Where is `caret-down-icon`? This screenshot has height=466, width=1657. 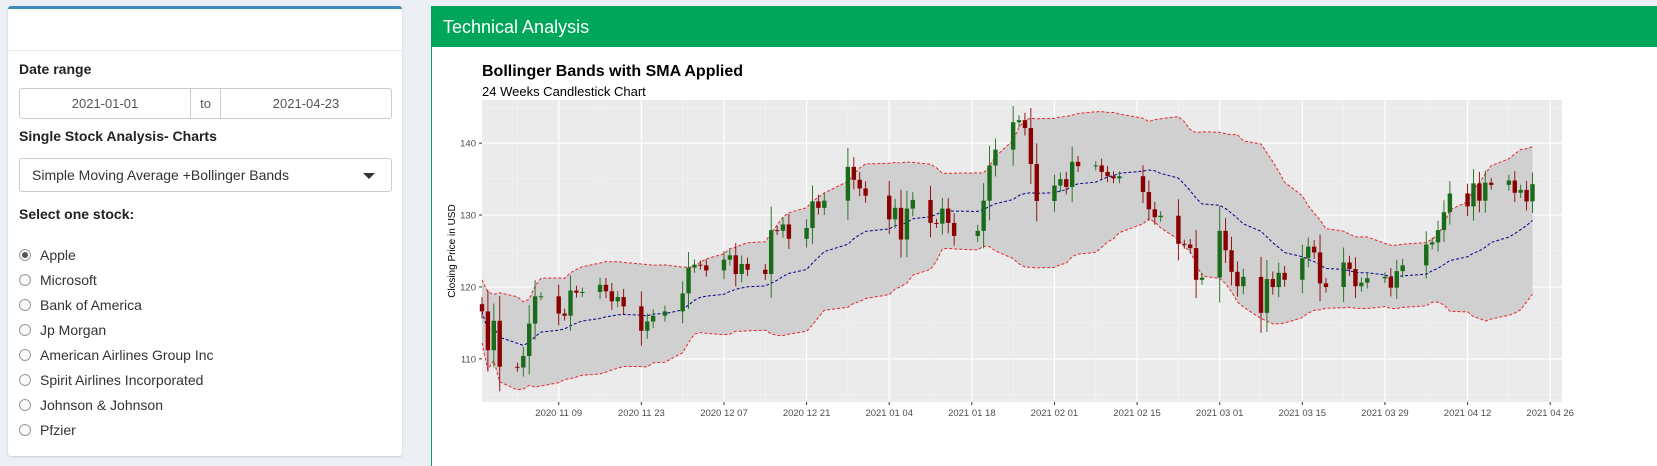
caret-down-icon is located at coordinates (369, 176).